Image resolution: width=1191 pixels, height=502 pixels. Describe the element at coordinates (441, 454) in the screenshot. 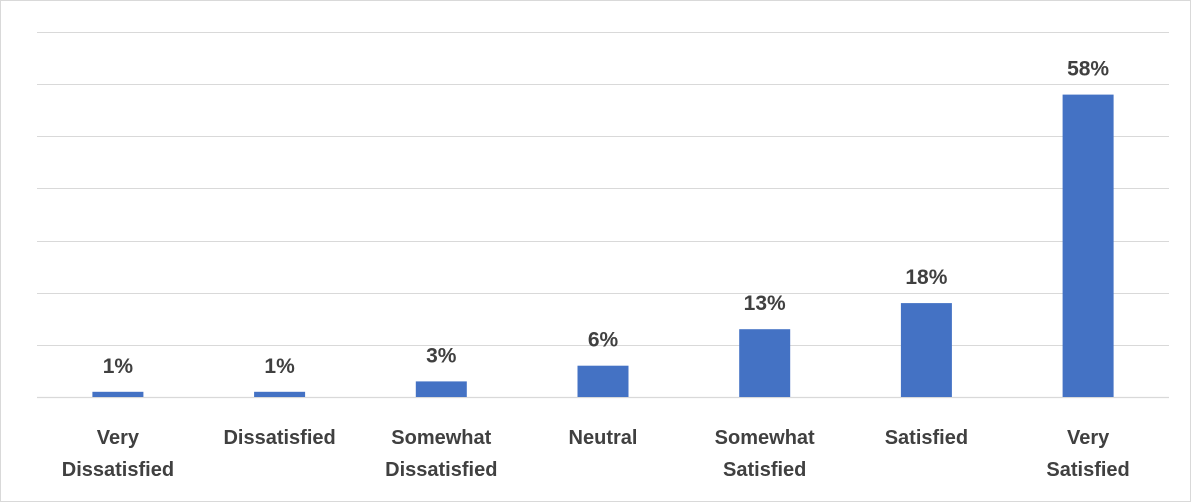

I see `category-label: Somewhat Dissatisfied` at that location.